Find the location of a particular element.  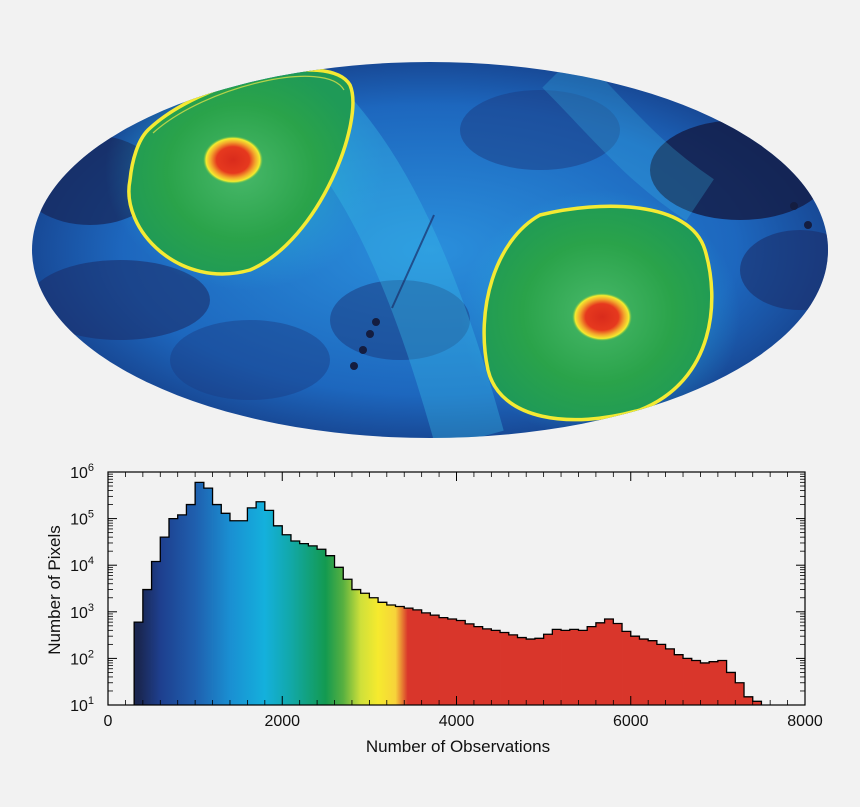

x-tick-label: 8000 is located at coordinates (805, 721).